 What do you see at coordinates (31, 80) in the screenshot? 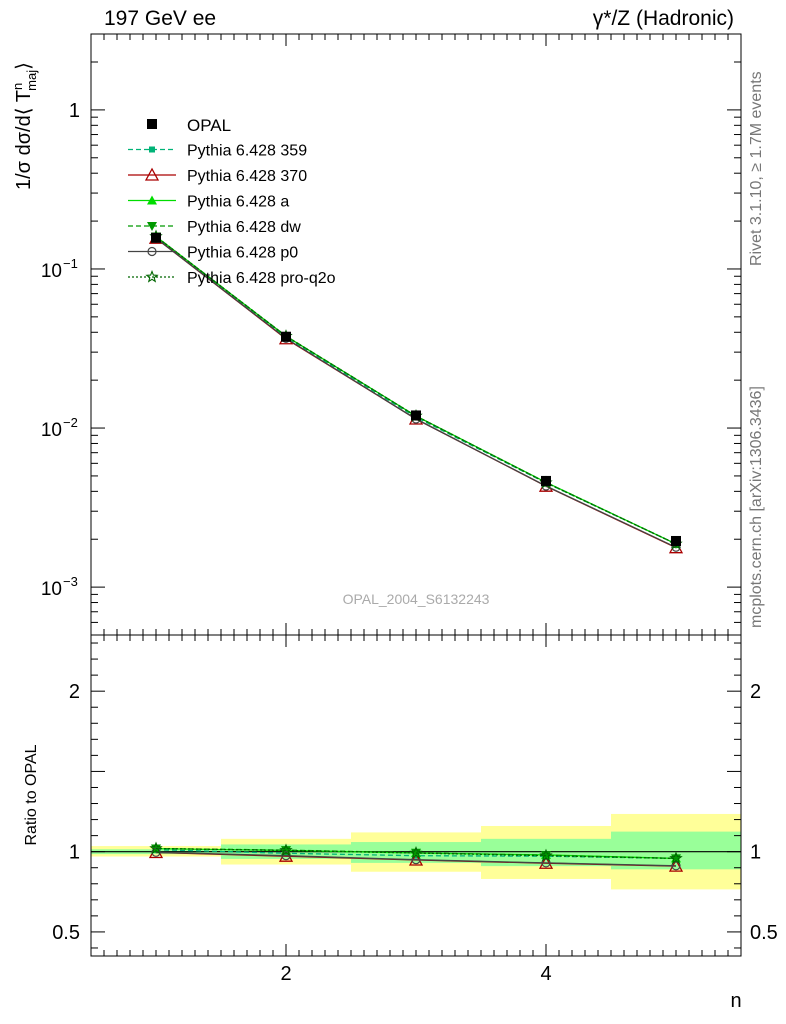
I see `y-label-subscript: maj` at bounding box center [31, 80].